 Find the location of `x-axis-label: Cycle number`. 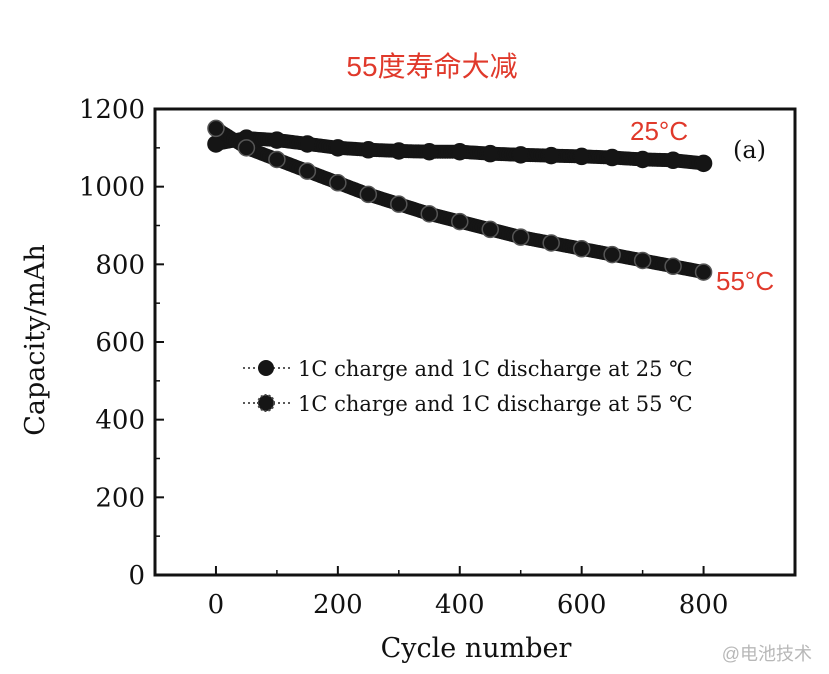

x-axis-label: Cycle number is located at coordinates (476, 648).